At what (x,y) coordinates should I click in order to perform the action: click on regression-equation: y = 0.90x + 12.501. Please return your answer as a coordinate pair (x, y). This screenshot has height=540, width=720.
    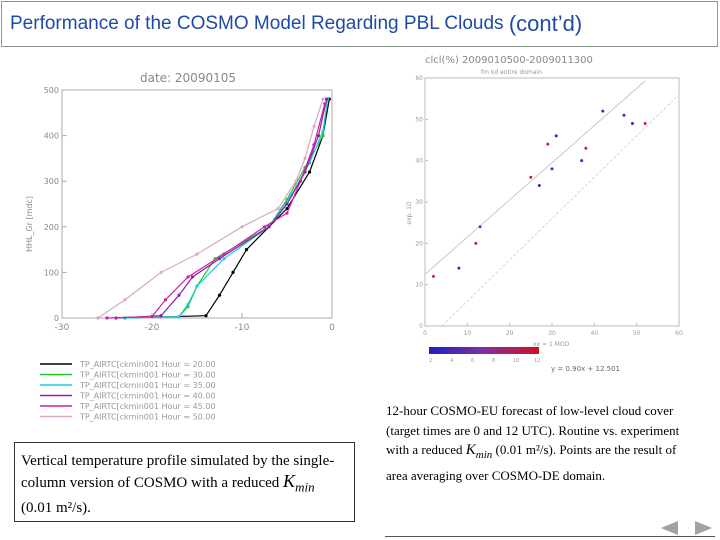
    Looking at the image, I should click on (585, 369).